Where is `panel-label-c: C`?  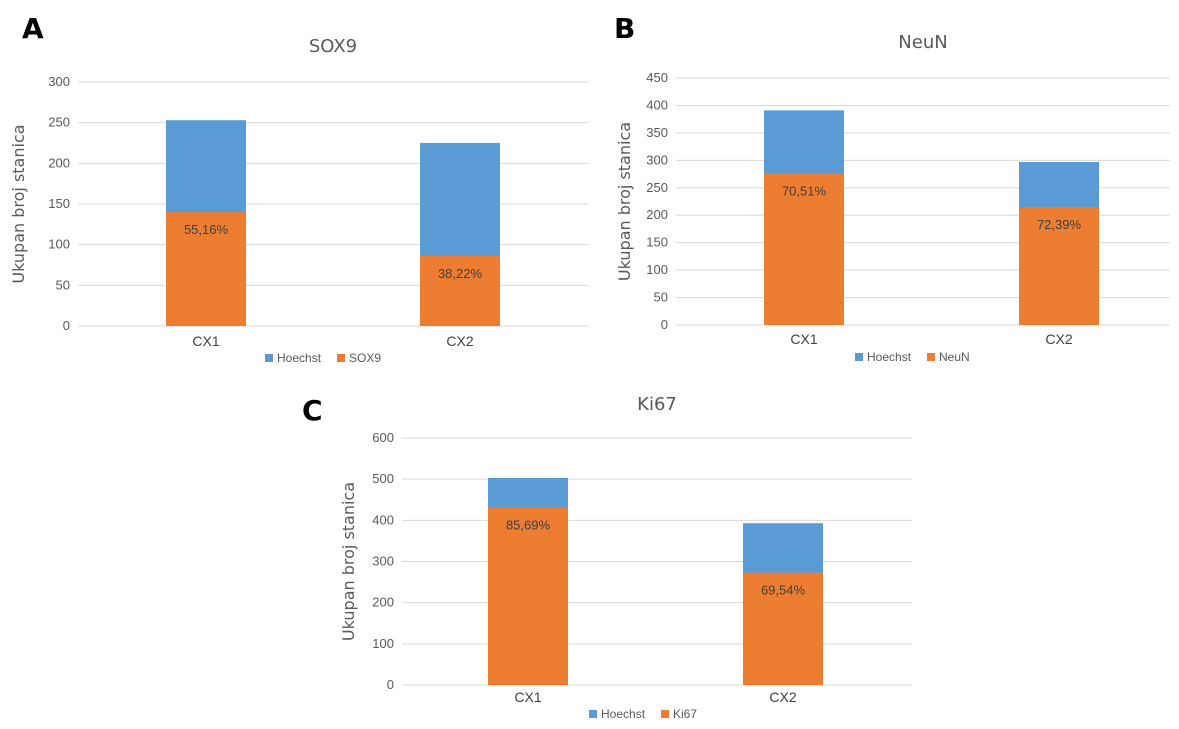 panel-label-c: C is located at coordinates (312, 410).